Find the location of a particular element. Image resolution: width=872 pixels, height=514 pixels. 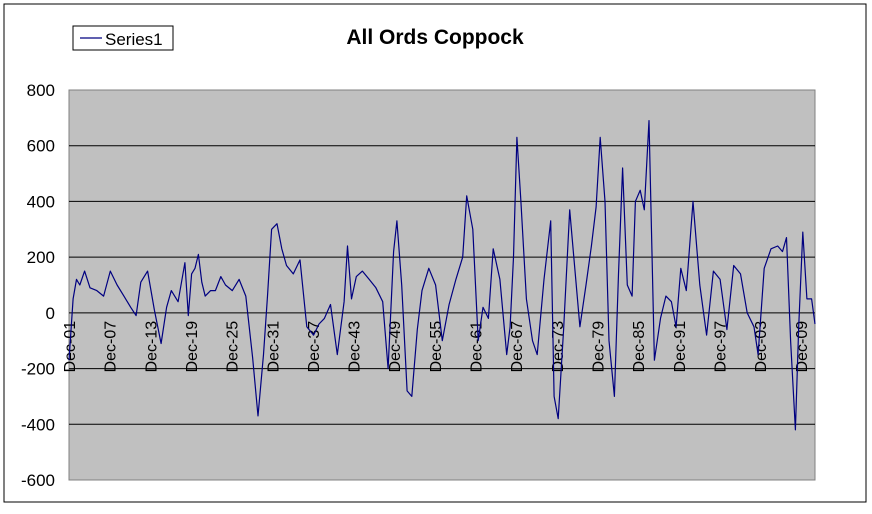

x-tick-label: Dec-43 is located at coordinates (355, 347).